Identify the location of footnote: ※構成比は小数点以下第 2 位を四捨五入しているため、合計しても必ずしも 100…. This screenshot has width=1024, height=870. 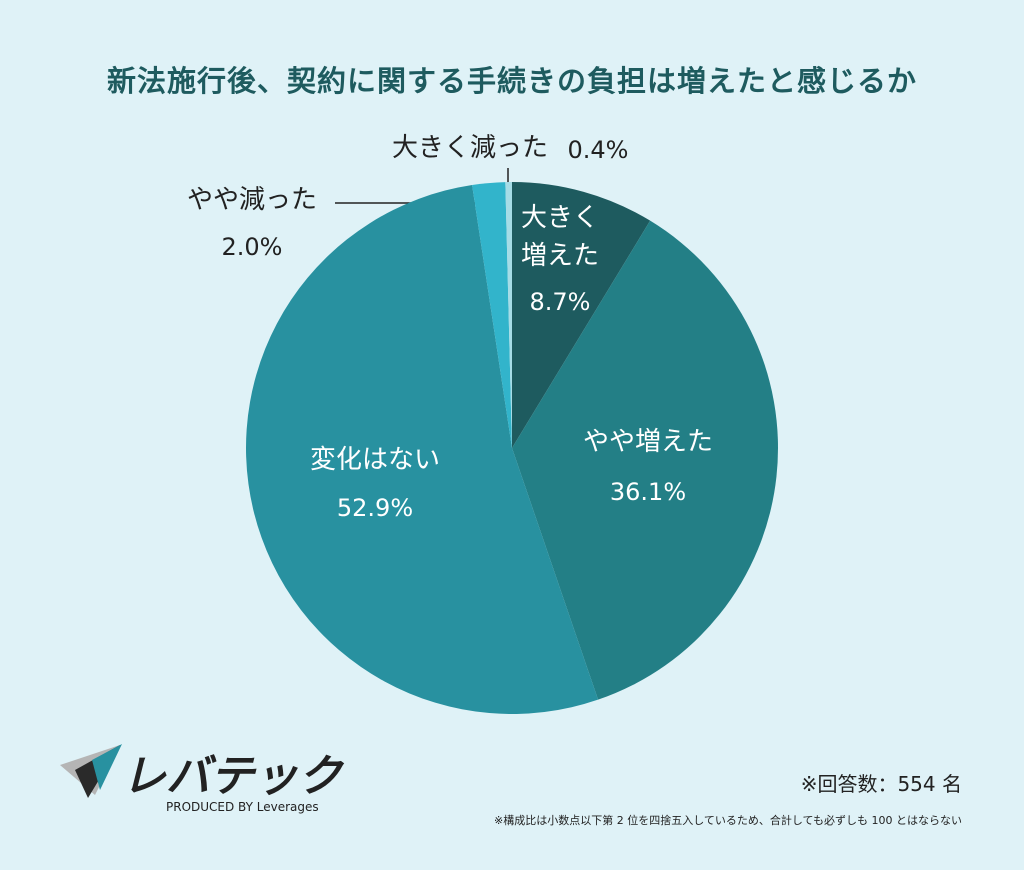
(728, 820).